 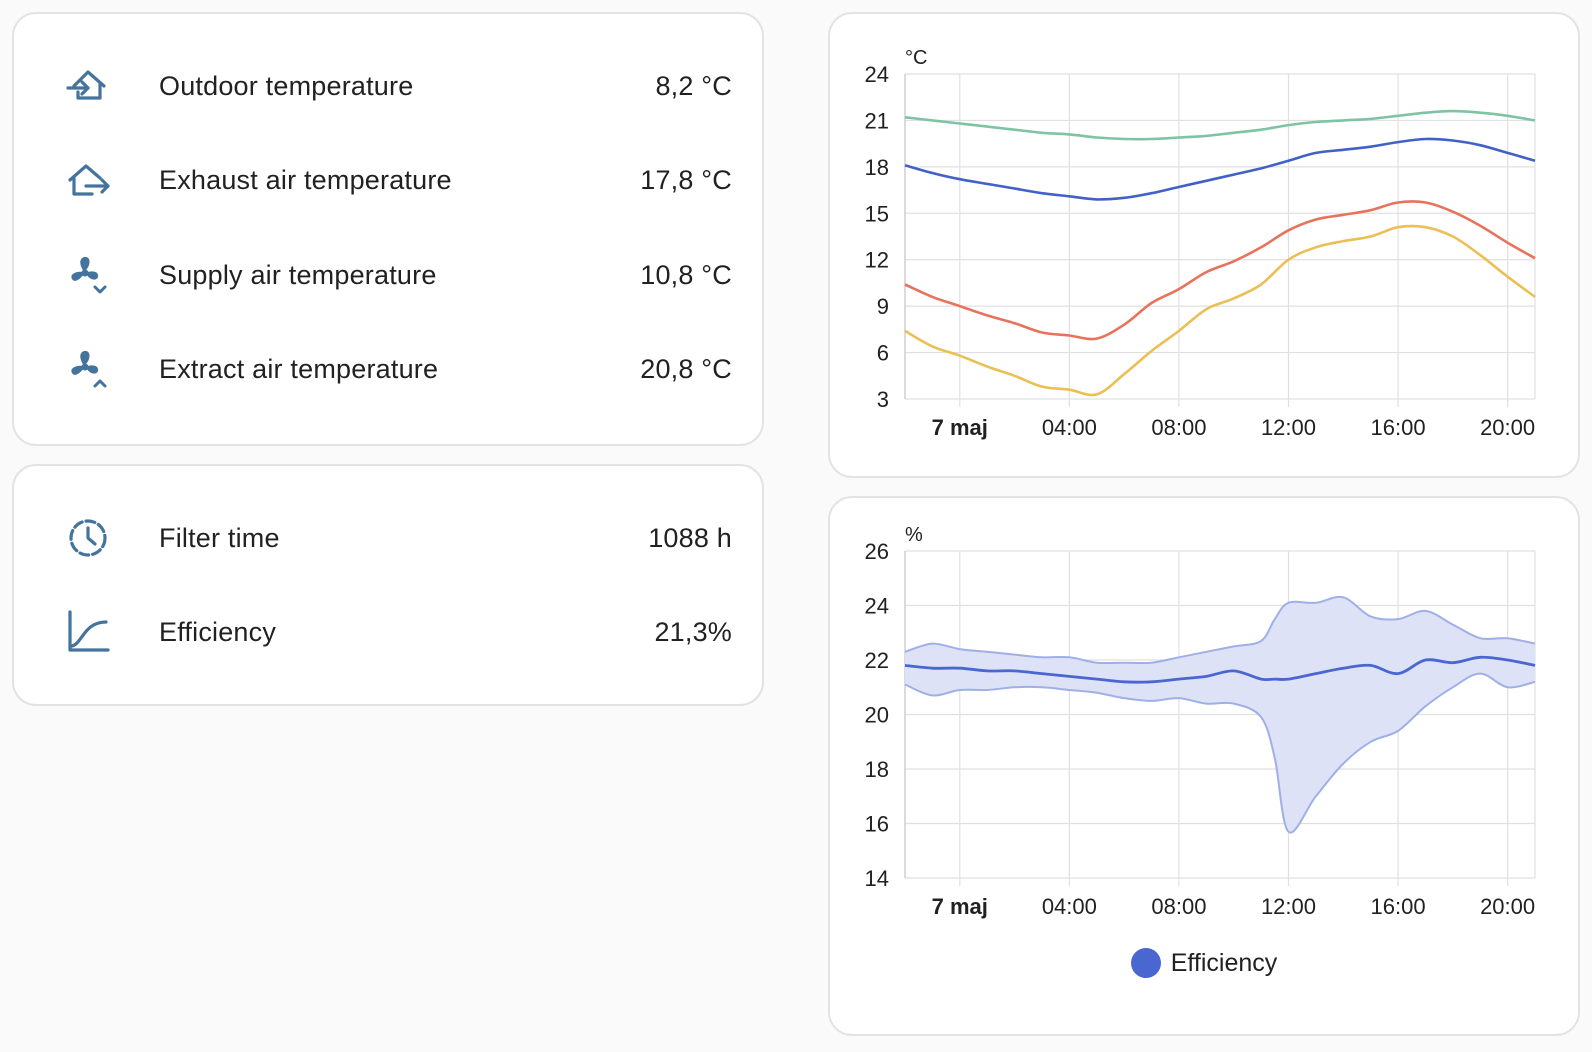 I want to click on entity-value: 8,2 °C, so click(x=693, y=85).